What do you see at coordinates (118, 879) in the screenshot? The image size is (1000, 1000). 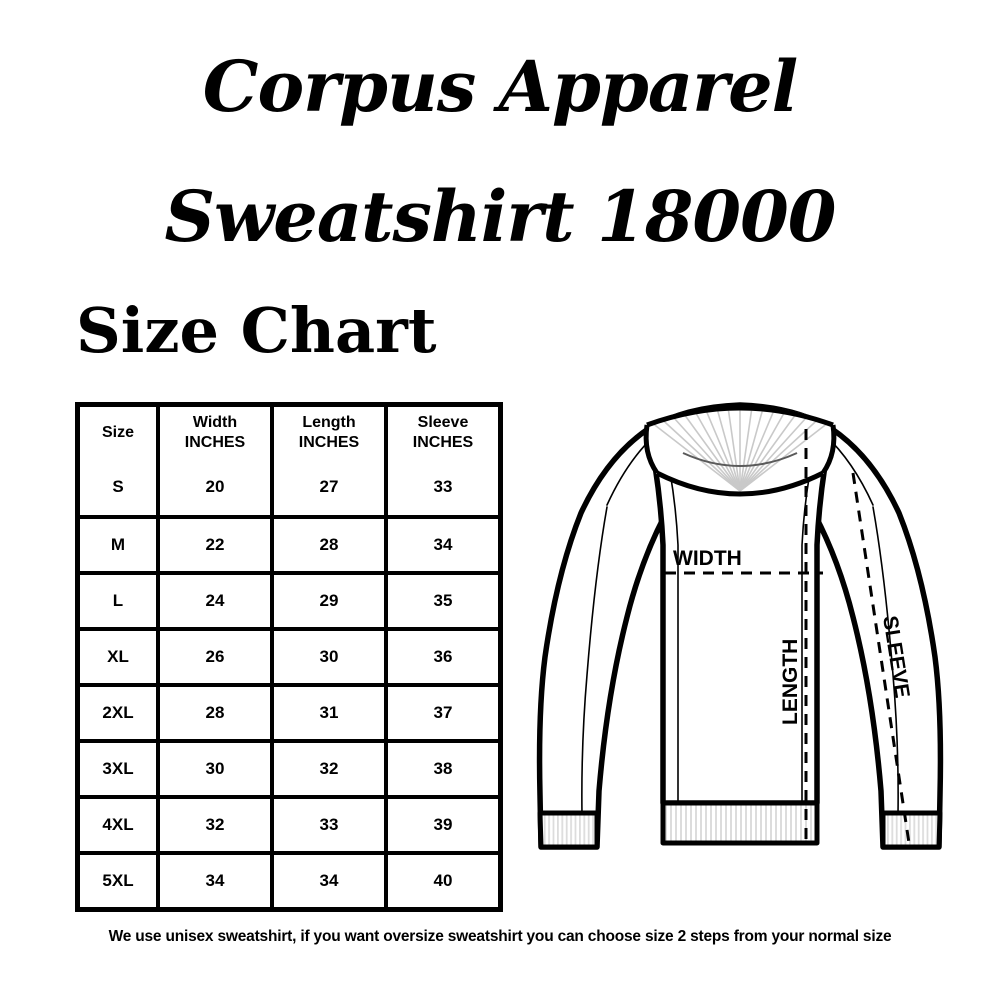 I see `cell-size: 5XL` at bounding box center [118, 879].